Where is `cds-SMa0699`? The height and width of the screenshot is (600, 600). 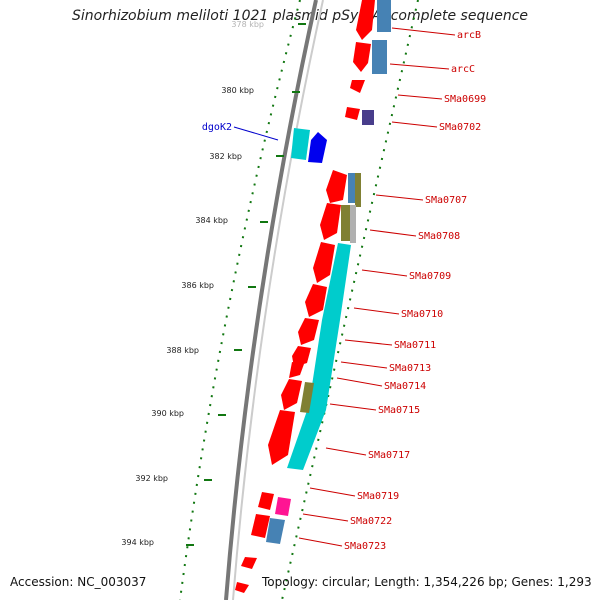 cds-SMa0699 is located at coordinates (357, 86).